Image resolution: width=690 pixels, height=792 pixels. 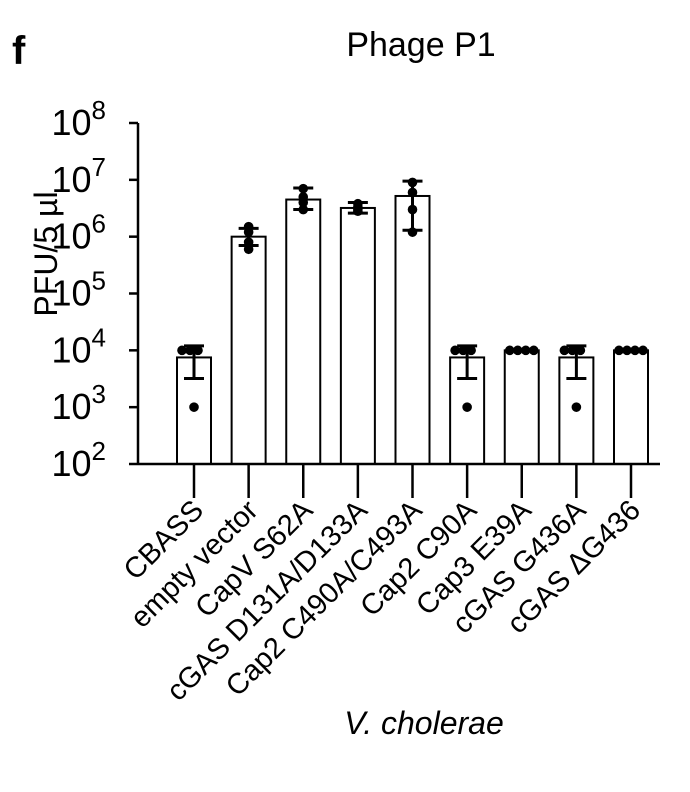 I want to click on y-tick-label: 10², so click(x=78, y=460).